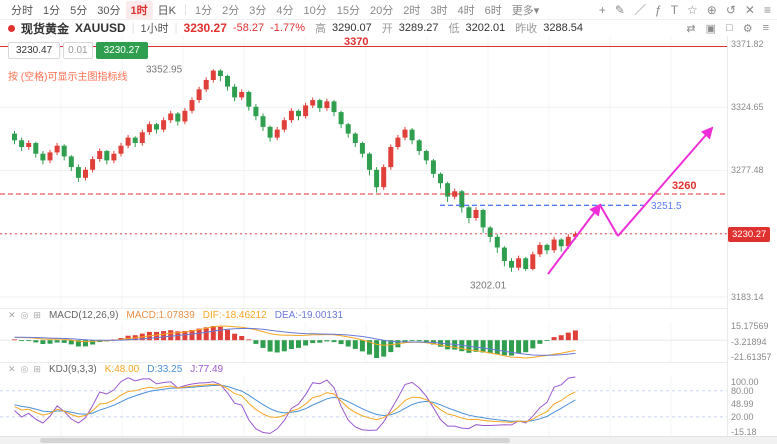  Describe the element at coordinates (666, 206) in the screenshot. I see `svg-text: 3251.5` at that location.